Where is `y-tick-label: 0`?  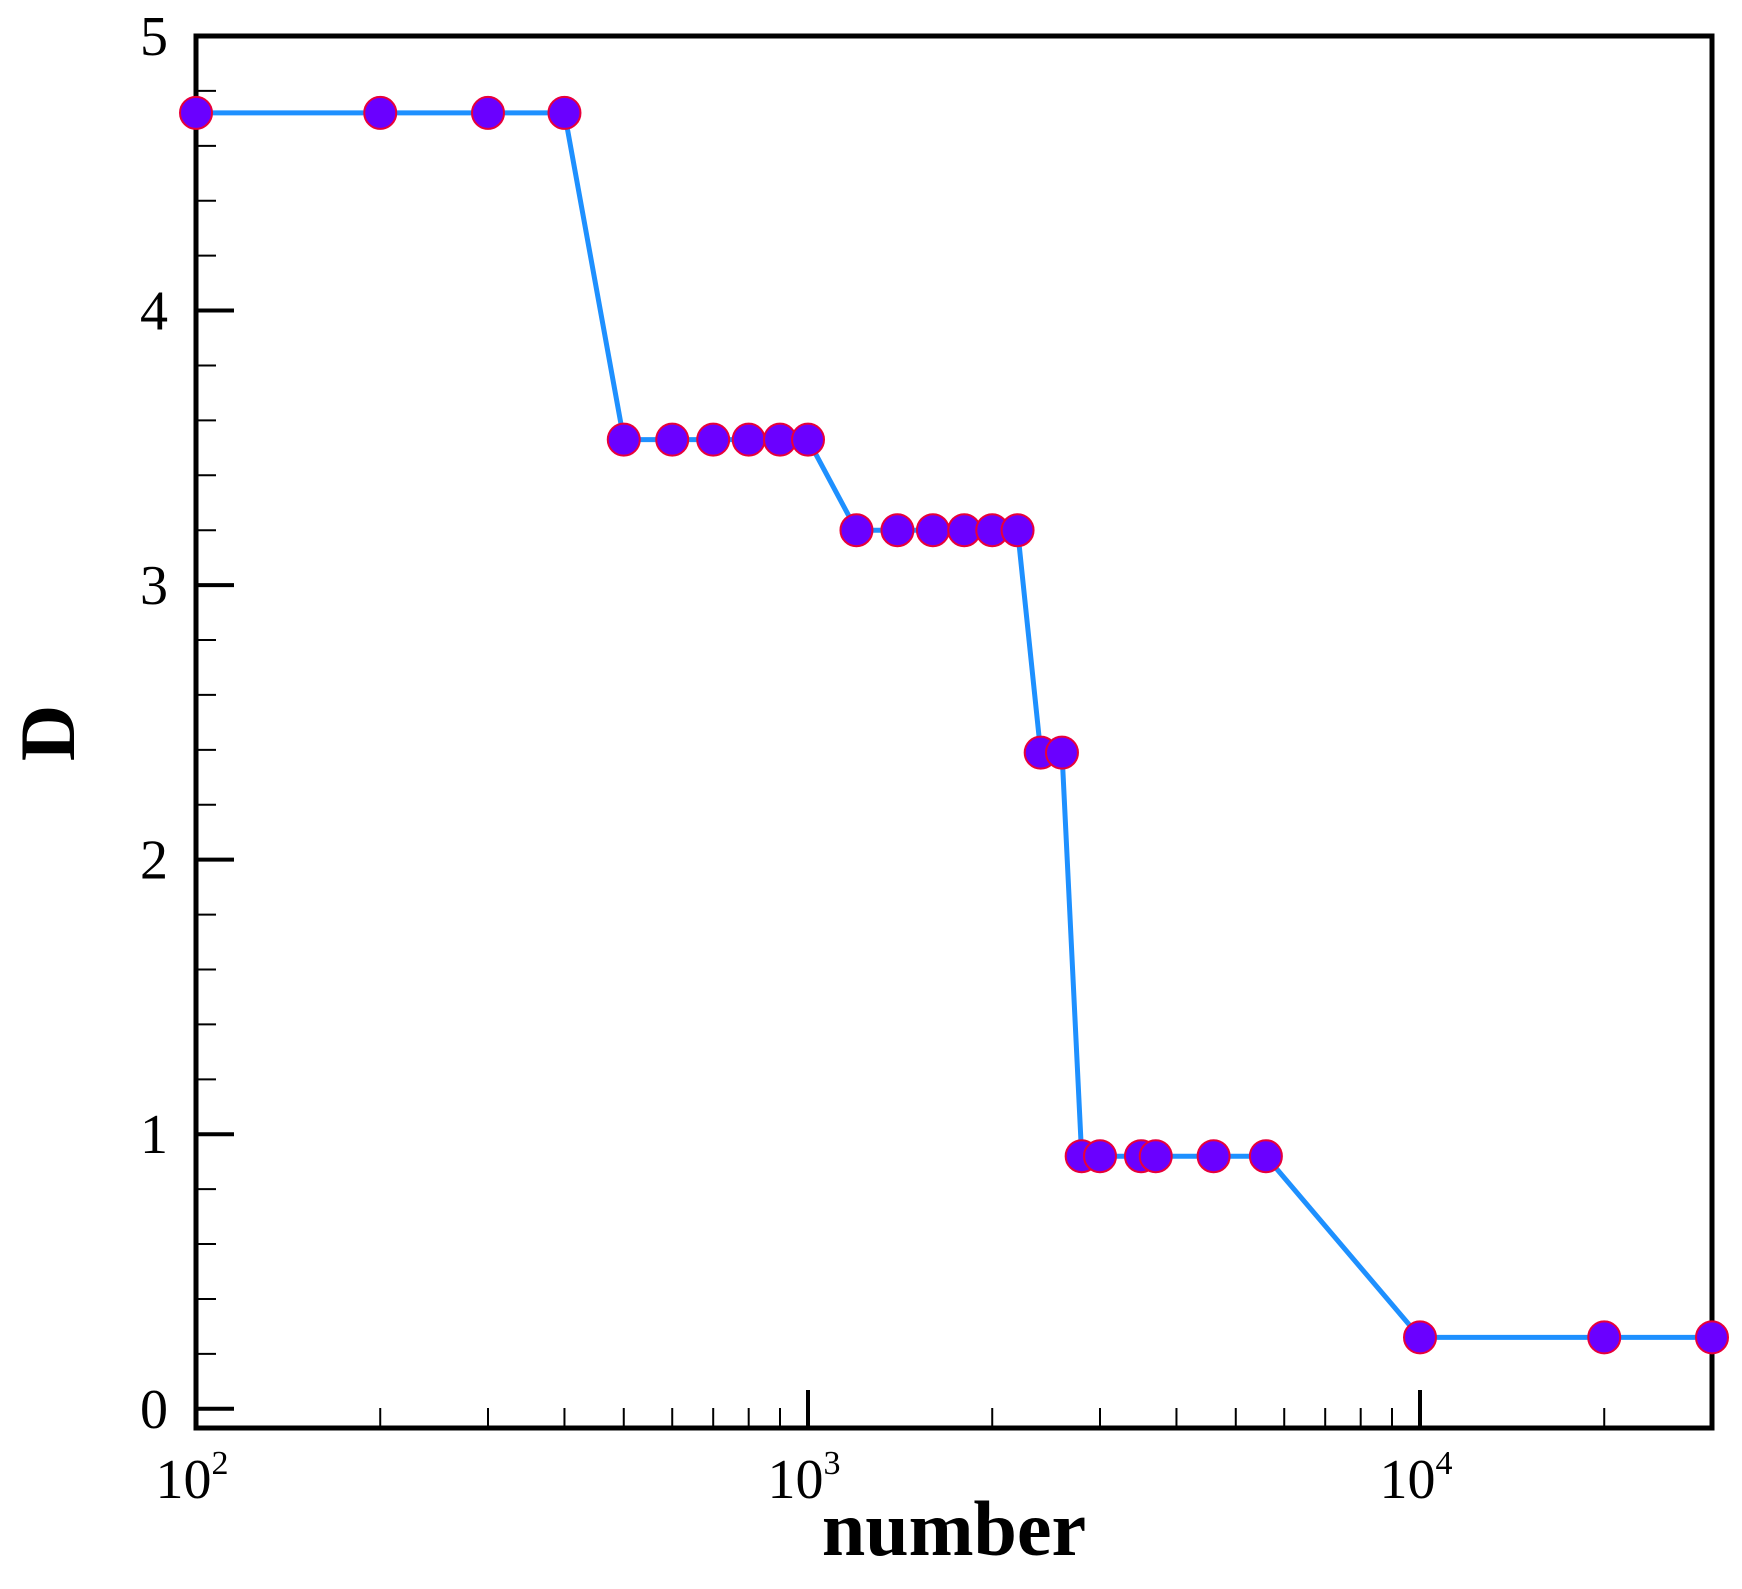
y-tick-label: 0 is located at coordinates (154, 1410).